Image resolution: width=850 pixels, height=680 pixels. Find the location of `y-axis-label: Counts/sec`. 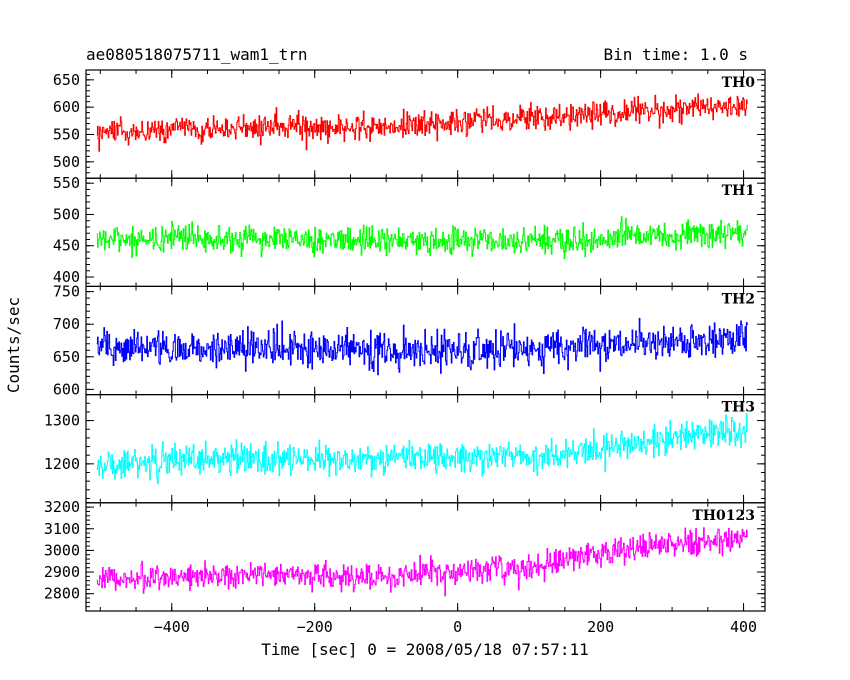

y-axis-label: Counts/sec is located at coordinates (13, 345).